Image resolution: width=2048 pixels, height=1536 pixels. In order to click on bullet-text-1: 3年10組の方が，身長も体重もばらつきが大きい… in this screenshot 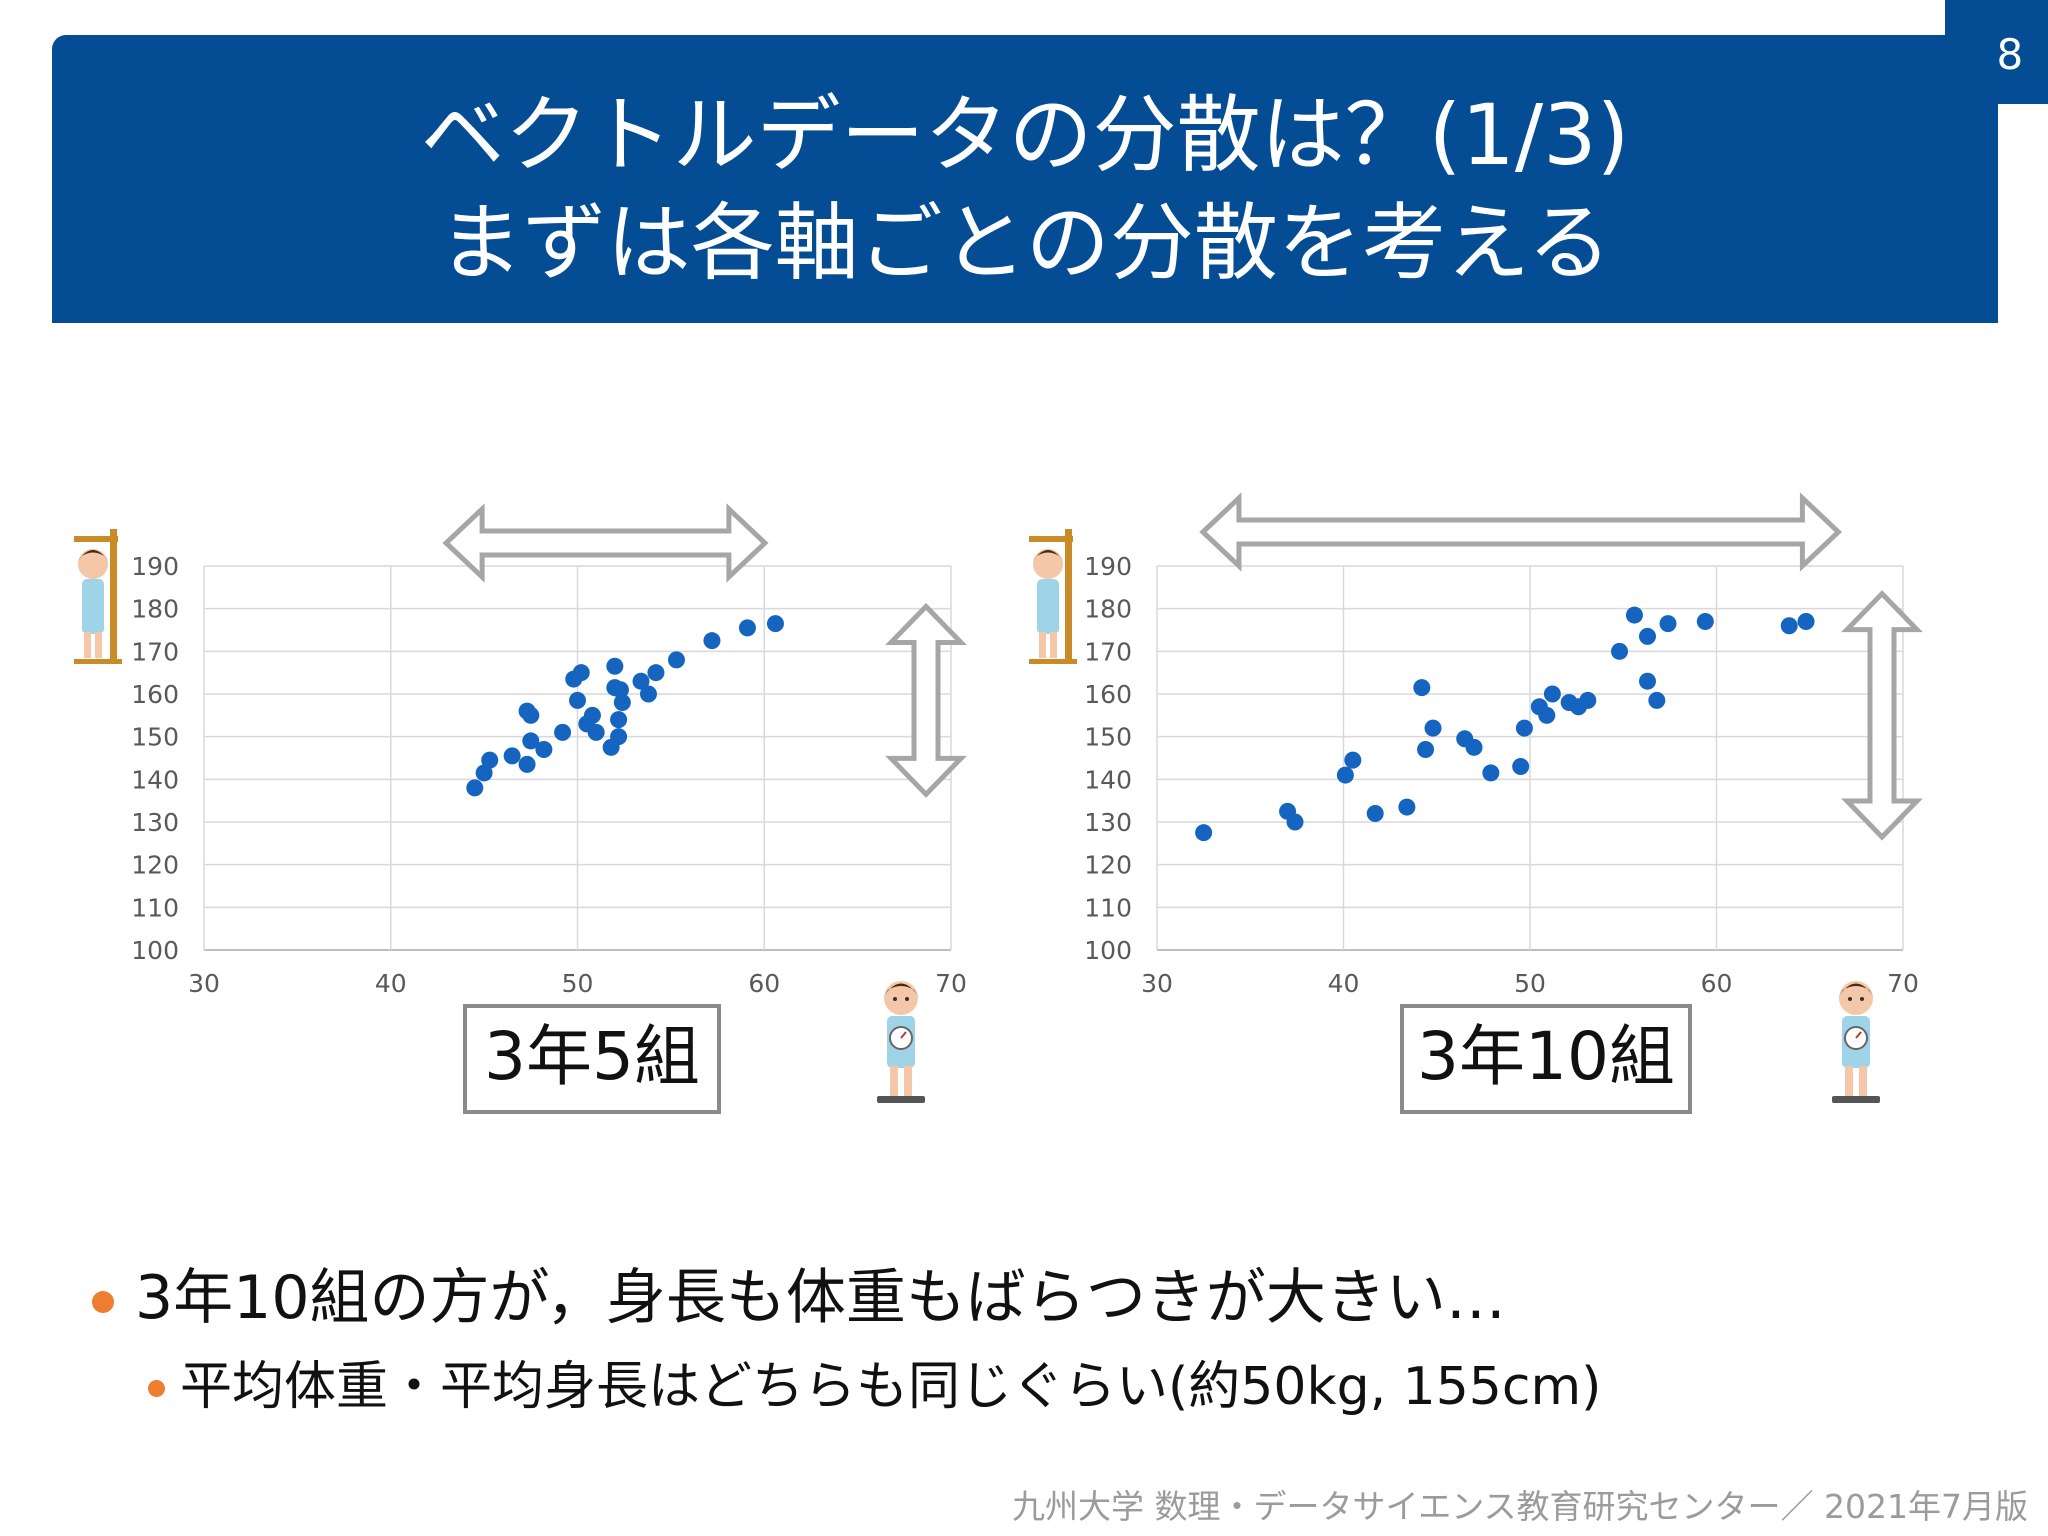, I will do `click(820, 1298)`.